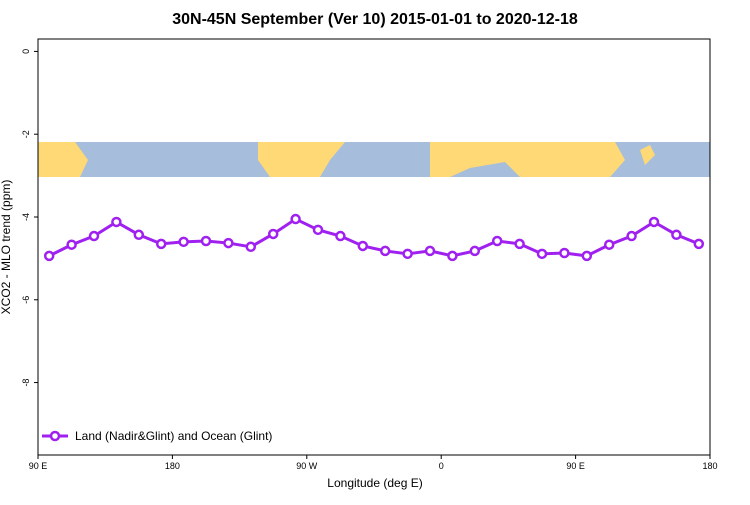 Image resolution: width=750 pixels, height=505 pixels. Describe the element at coordinates (26, 134) in the screenshot. I see `y-tick-label: -2` at that location.